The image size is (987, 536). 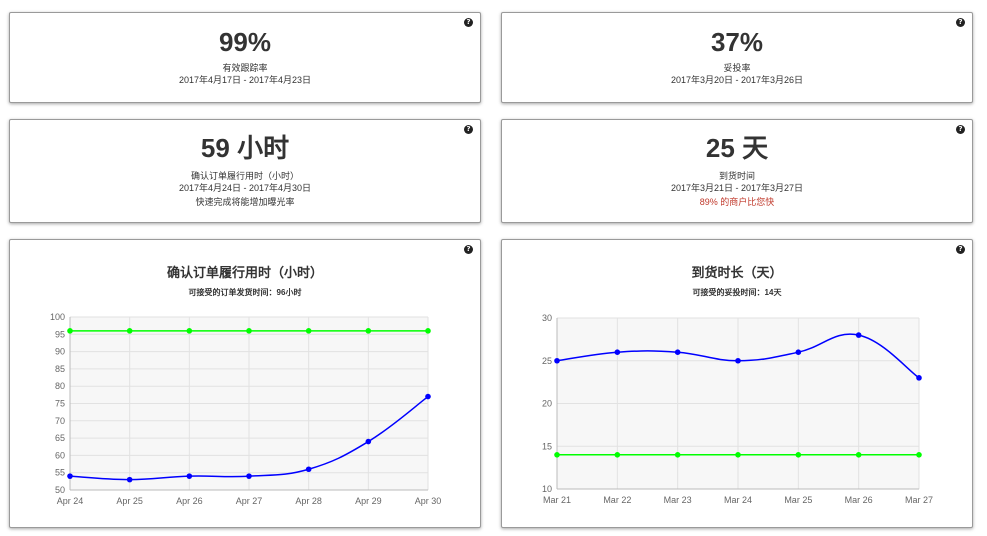 I want to click on chart-title: 确认订单履行用时（小时）, so click(x=244, y=272).